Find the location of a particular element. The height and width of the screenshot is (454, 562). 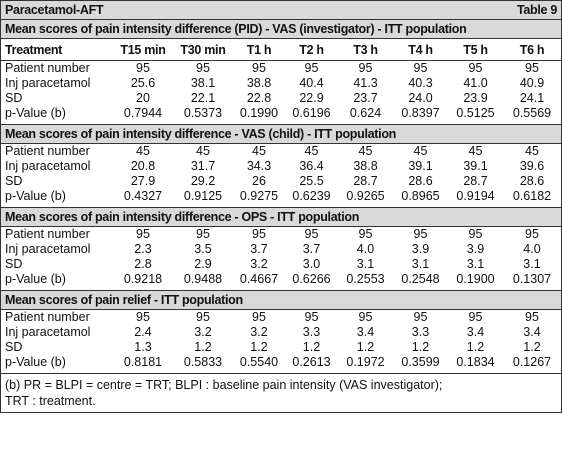

cell: 1.3 is located at coordinates (143, 347).